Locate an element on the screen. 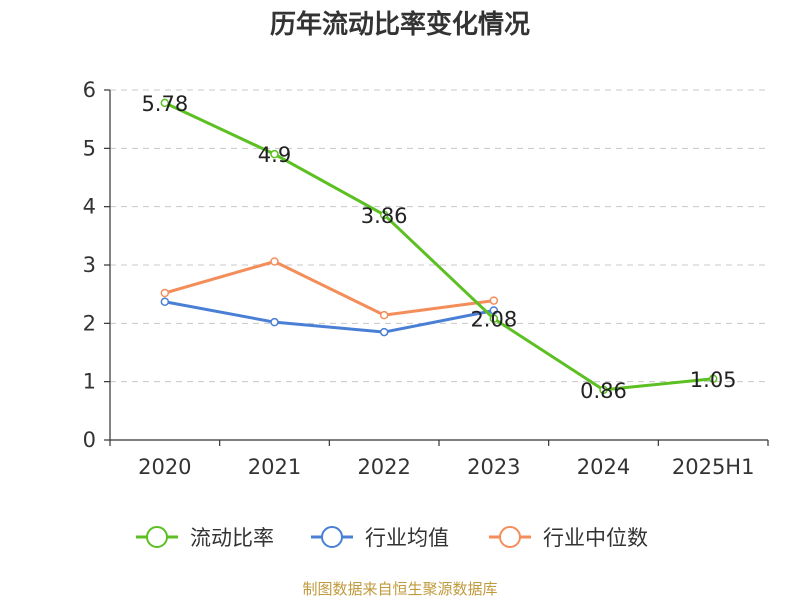  y-tick-label: 4 is located at coordinates (89, 207).